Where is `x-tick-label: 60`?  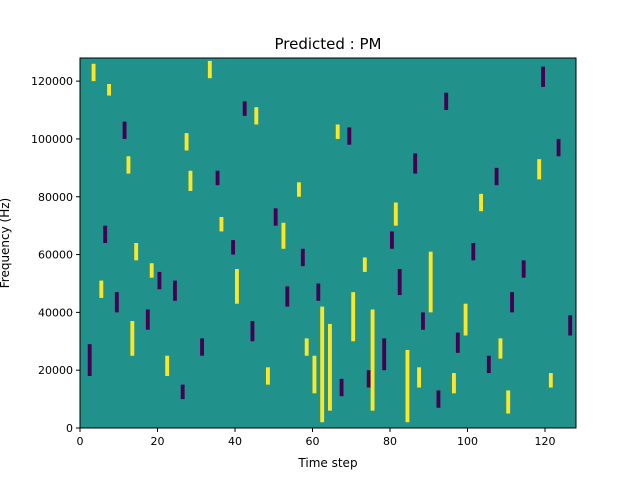
x-tick-label: 60 is located at coordinates (313, 441).